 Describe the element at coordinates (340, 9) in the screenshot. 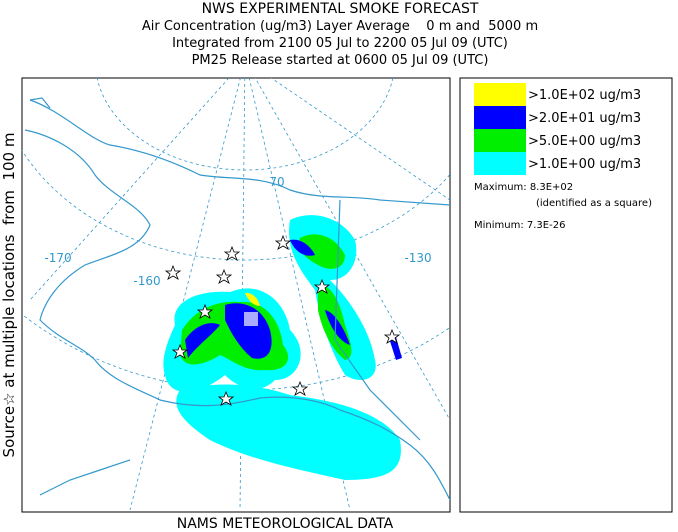

I see `title: NWS EXPERIMENTAL SMOKE FORECAST` at that location.